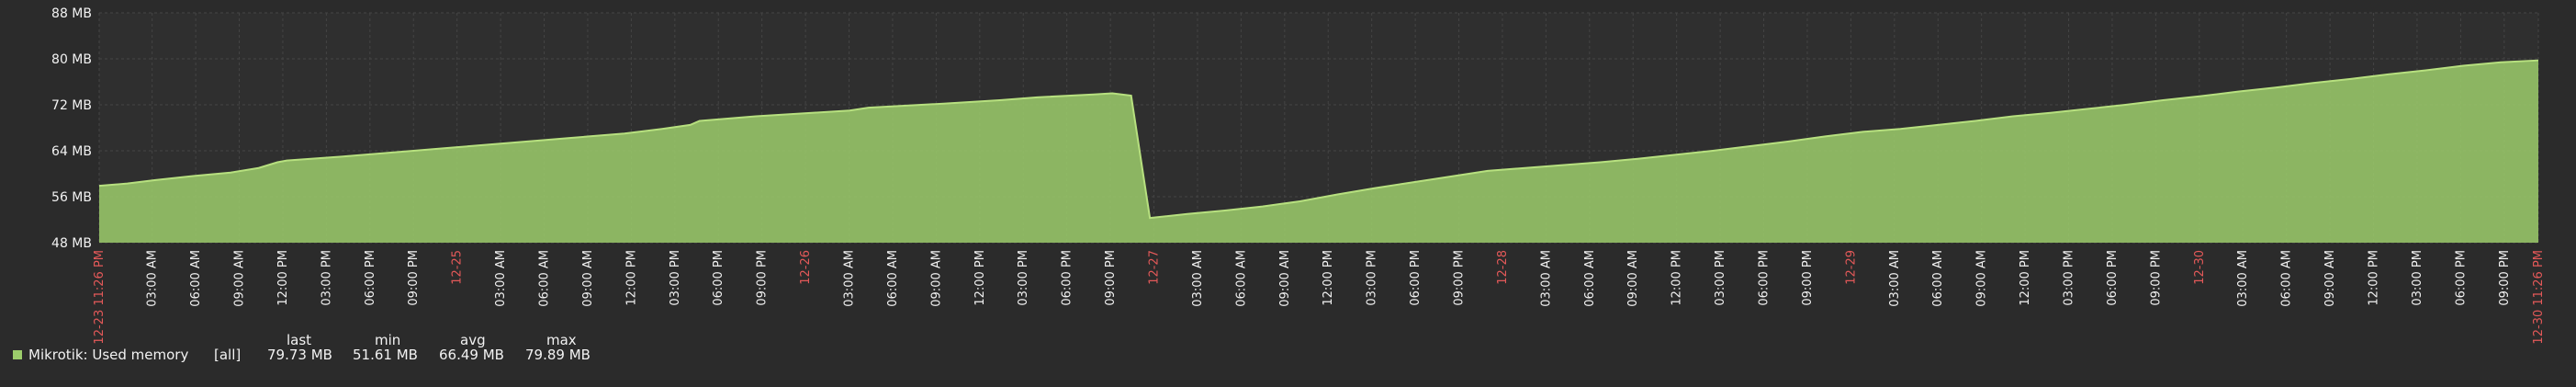 The width and height of the screenshot is (2576, 387). What do you see at coordinates (299, 355) in the screenshot?
I see `legend-value-last: 79.73 MB` at bounding box center [299, 355].